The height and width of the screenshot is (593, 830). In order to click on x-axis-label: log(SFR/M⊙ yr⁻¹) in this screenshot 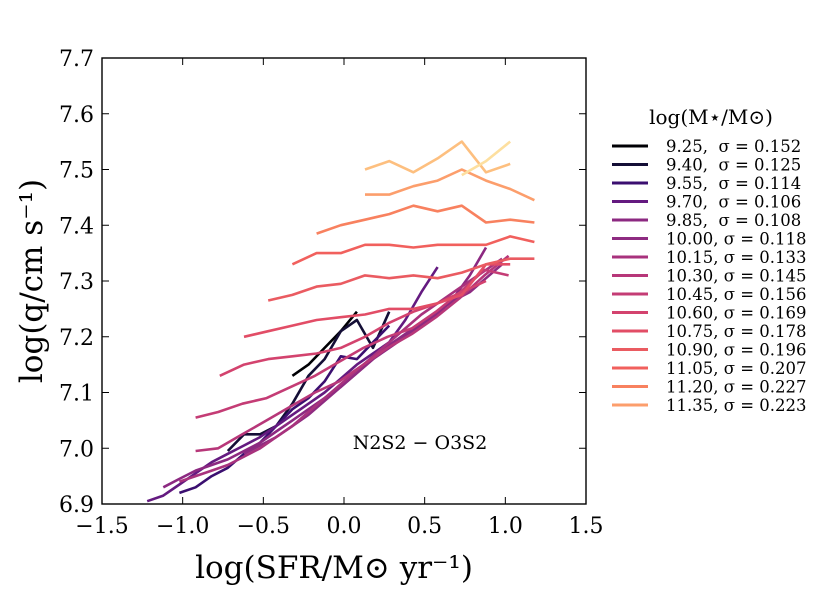, I will do `click(334, 568)`.